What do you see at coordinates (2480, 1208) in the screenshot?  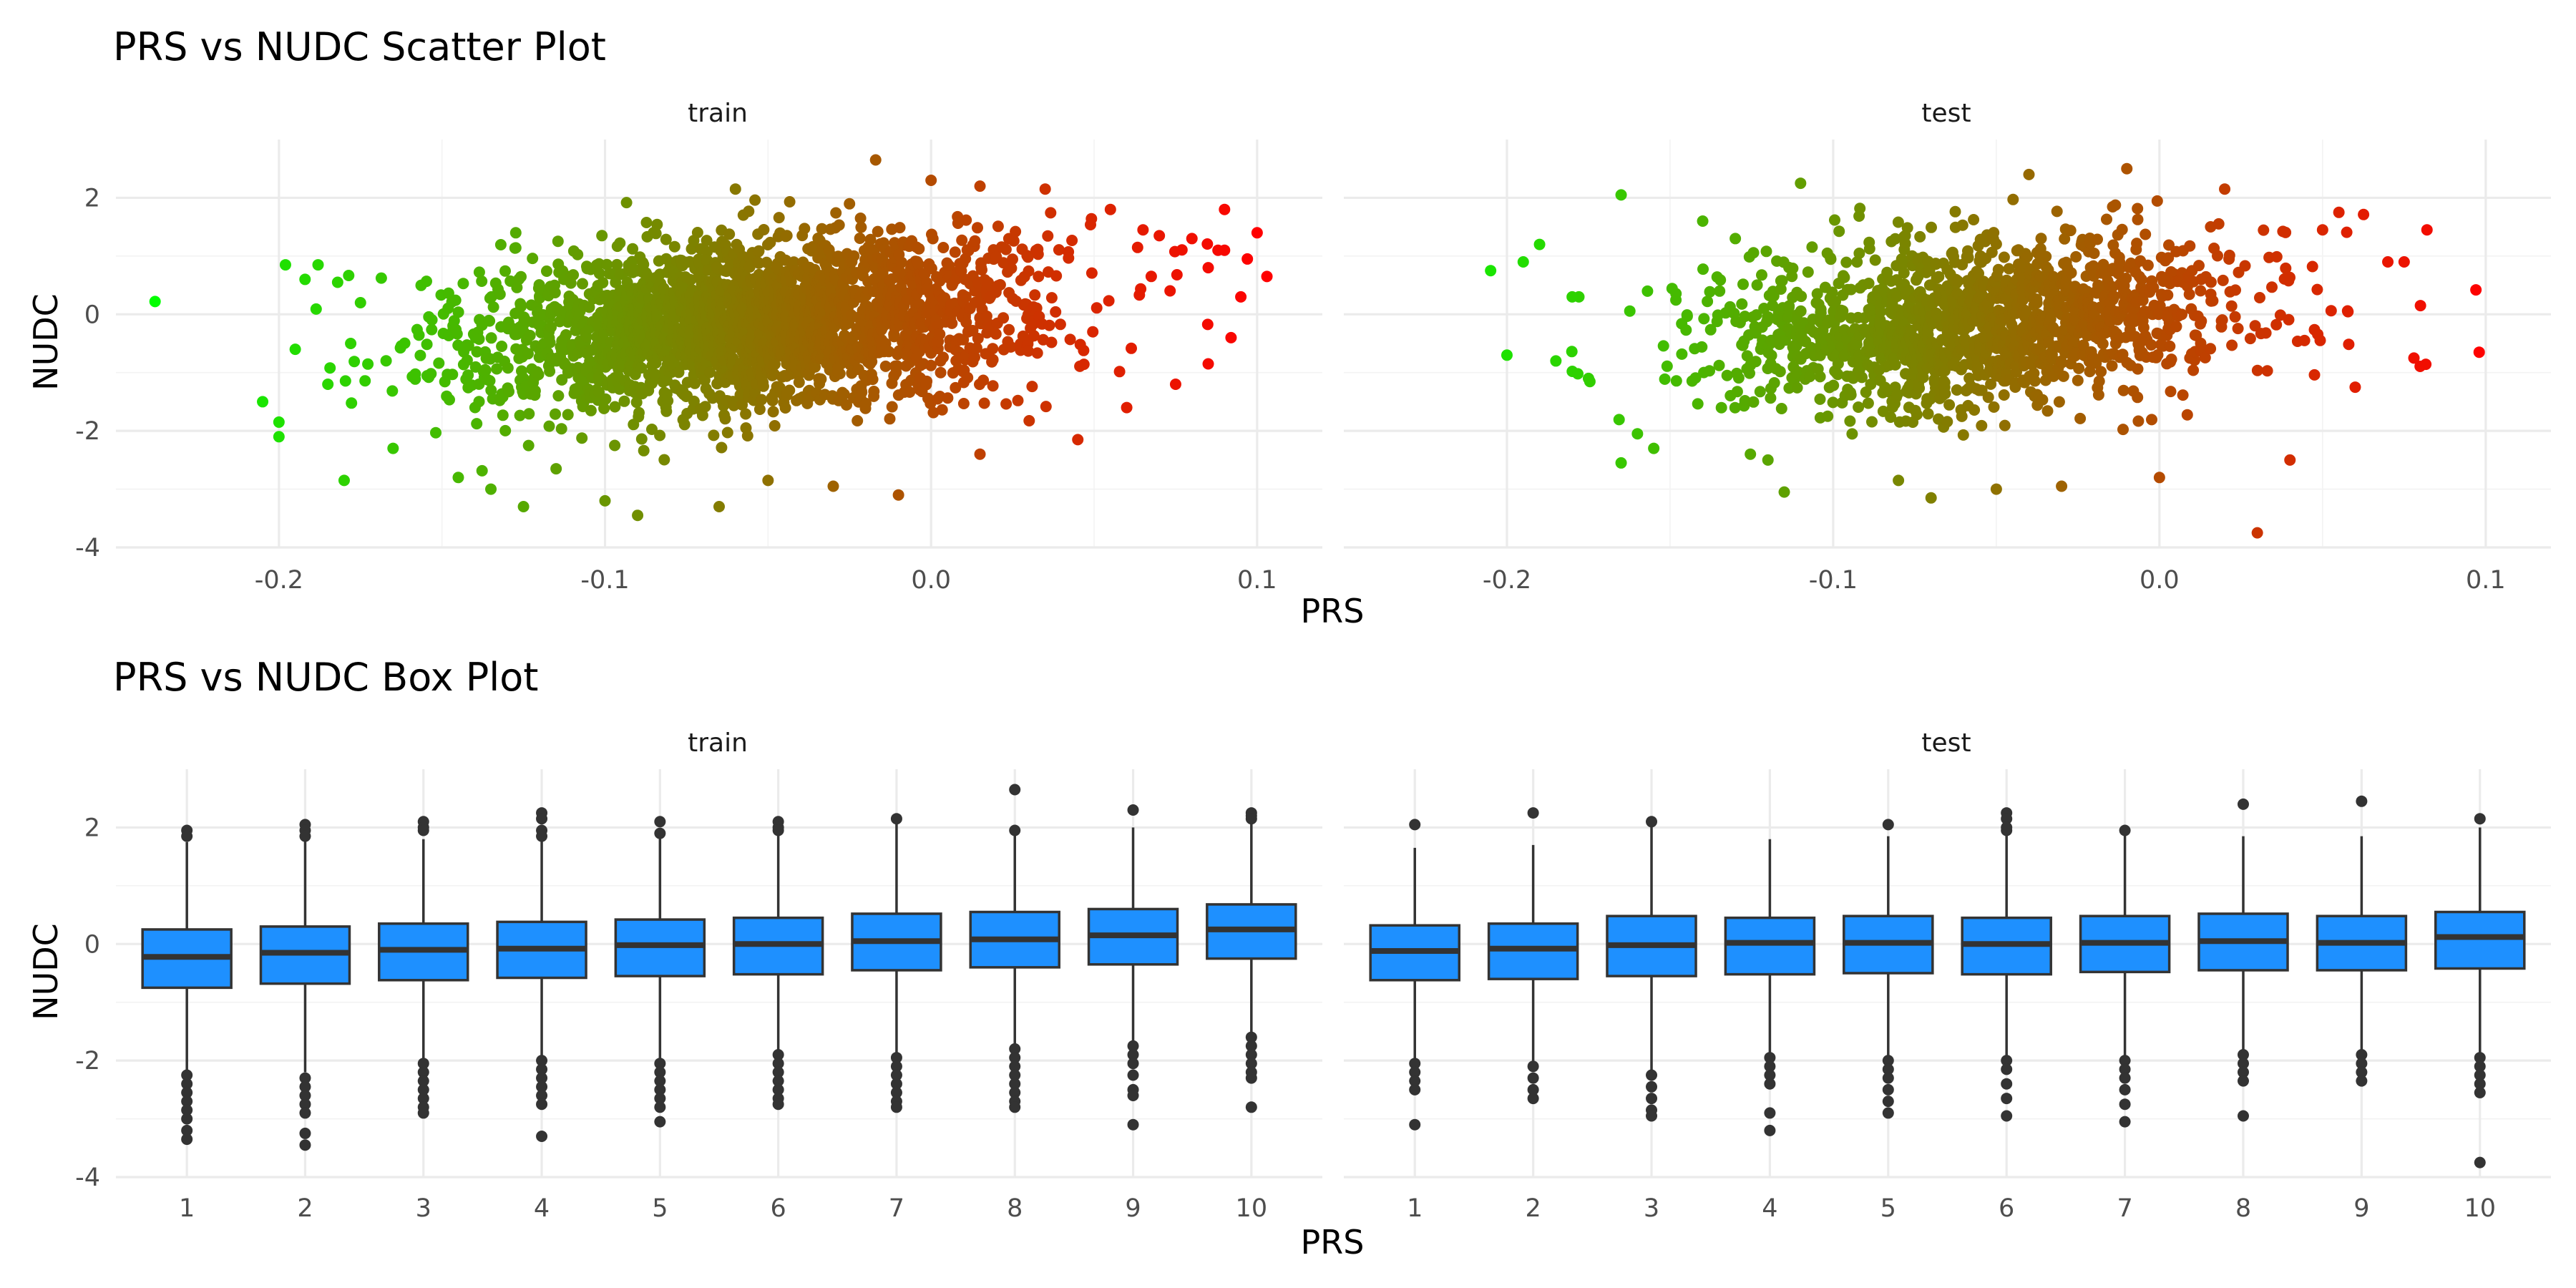 I see `x-tick-label: 10` at bounding box center [2480, 1208].